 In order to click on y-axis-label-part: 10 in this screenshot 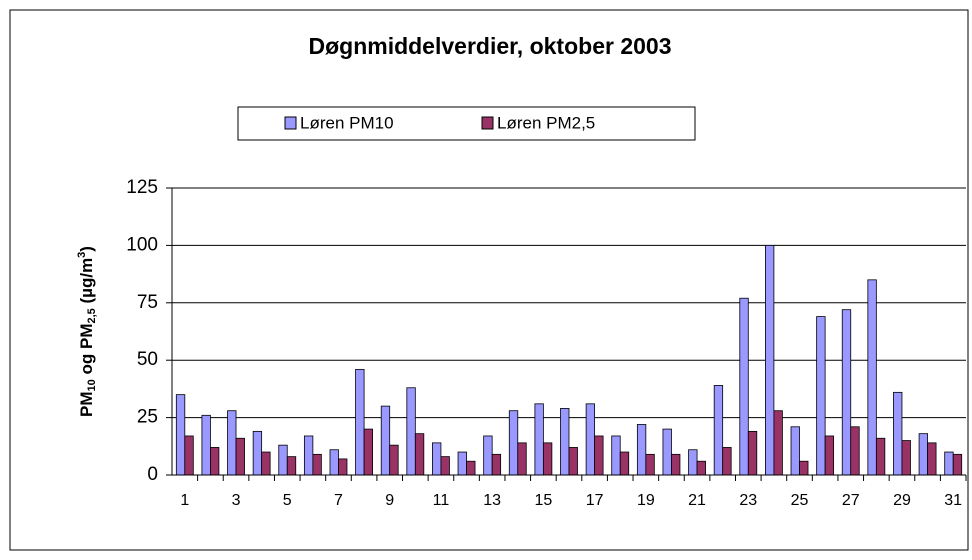, I will do `click(92, 385)`.